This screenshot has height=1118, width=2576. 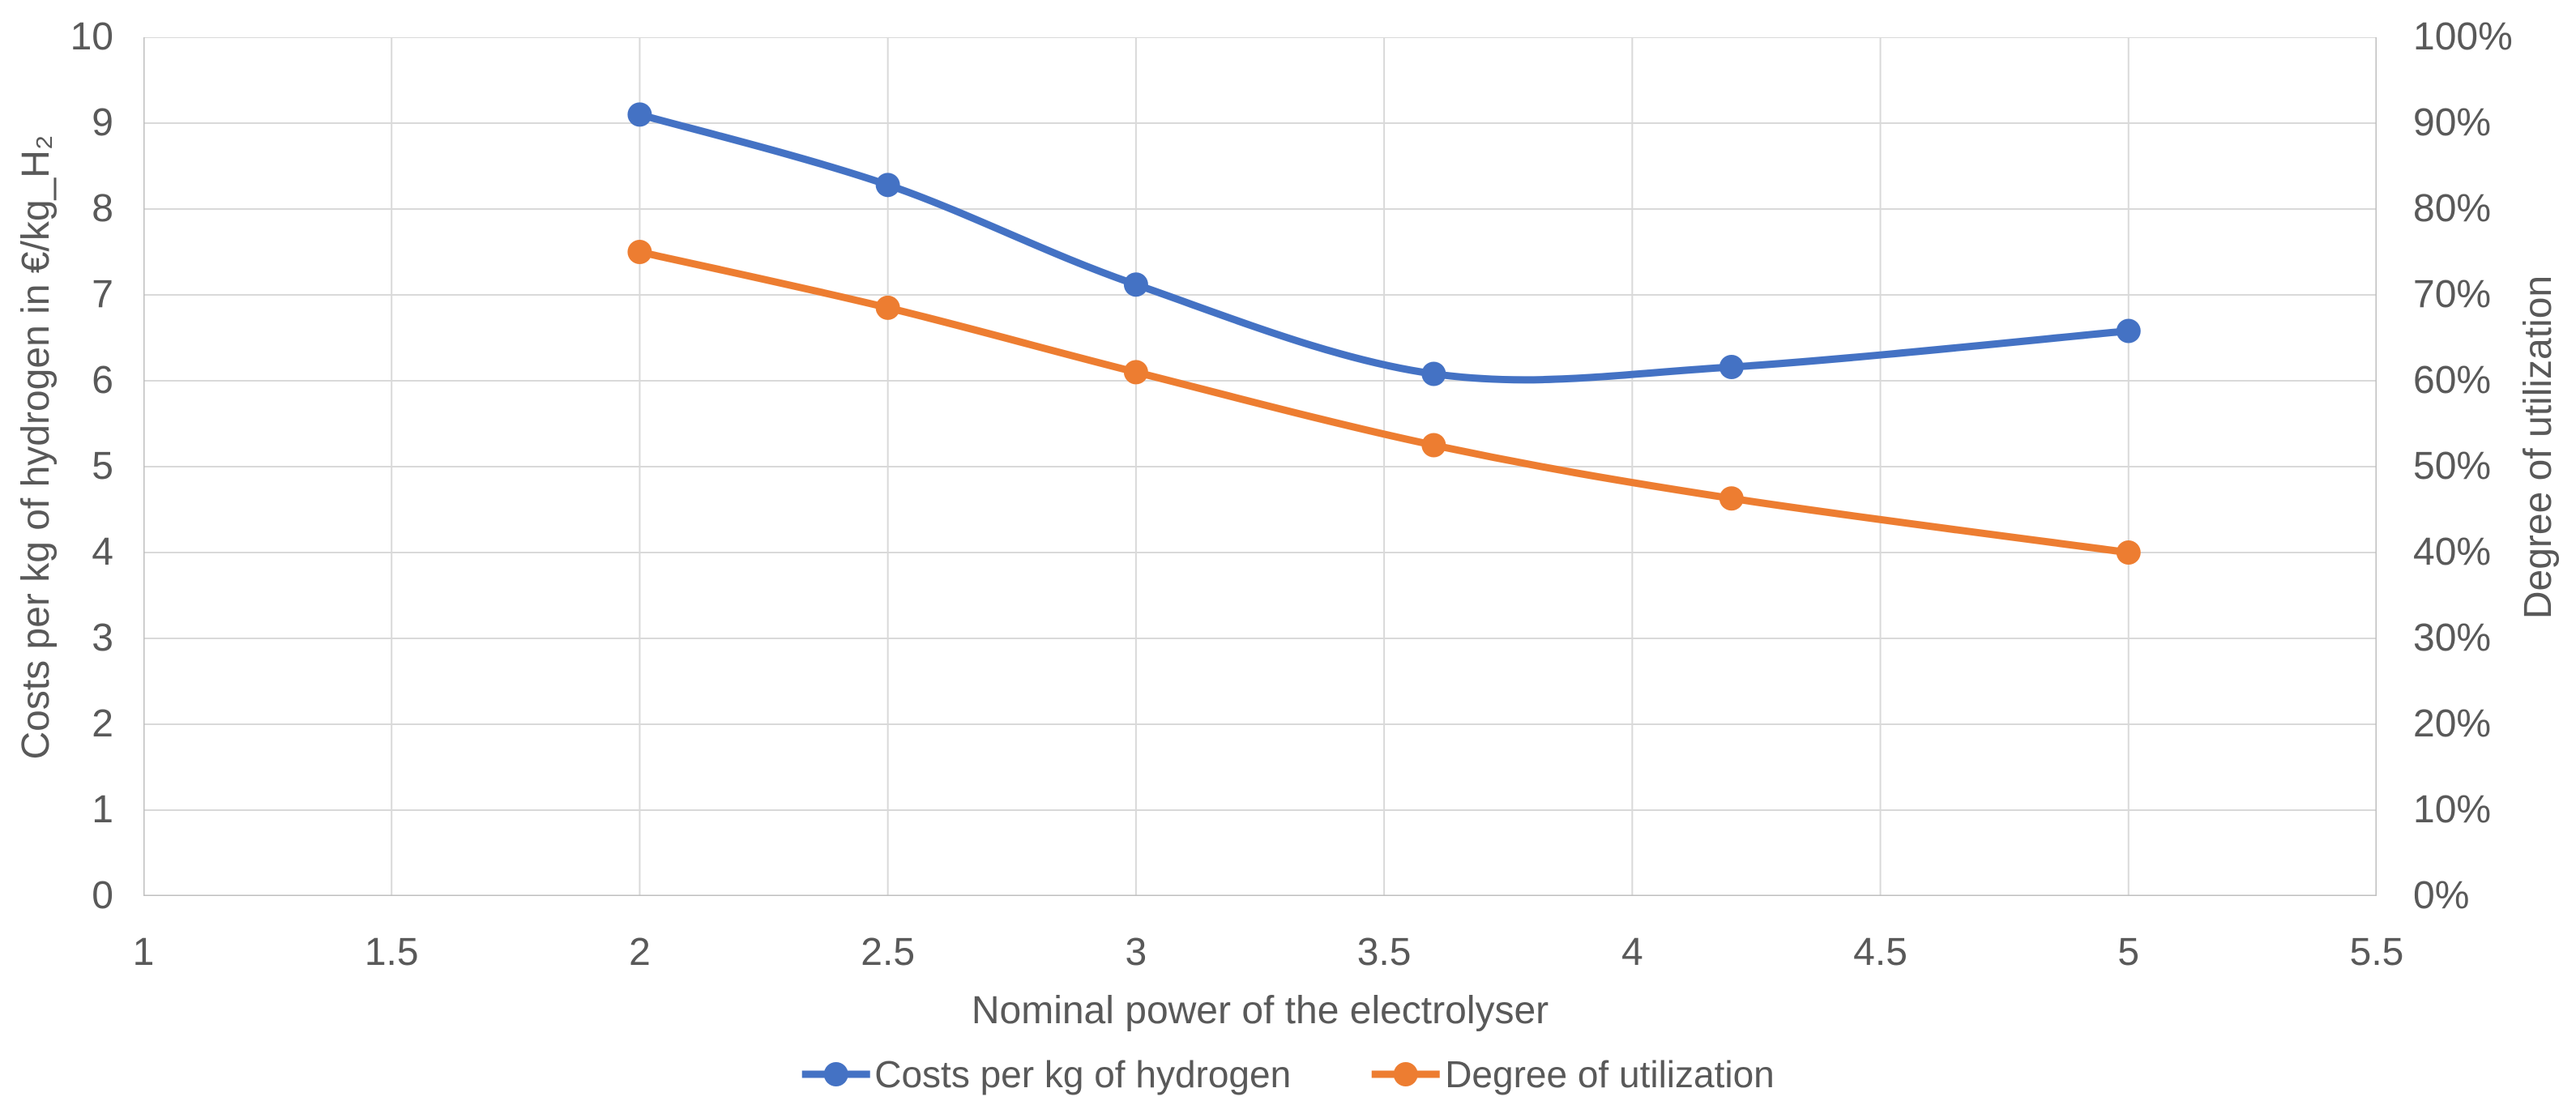 What do you see at coordinates (2376, 953) in the screenshot?
I see `x-axis-tick-label: 5.5` at bounding box center [2376, 953].